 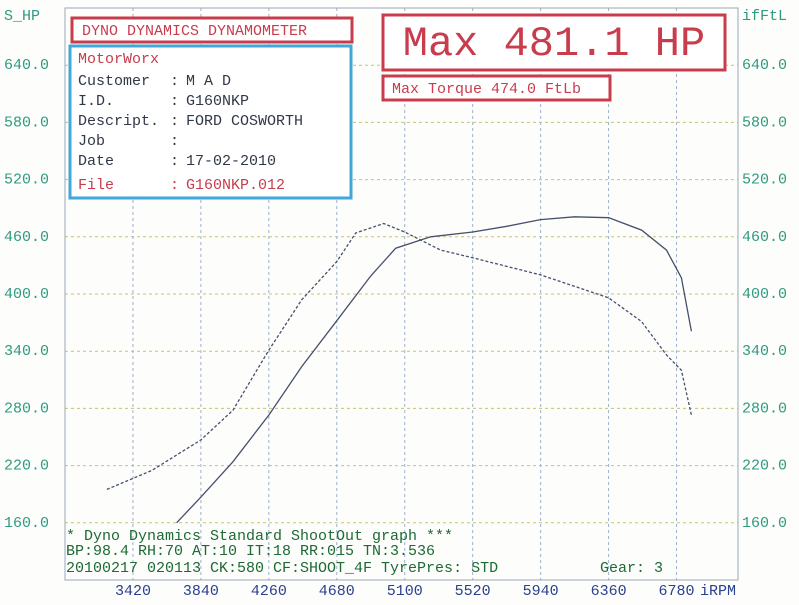 I want to click on y-tick-label: 400.0, so click(x=26, y=294).